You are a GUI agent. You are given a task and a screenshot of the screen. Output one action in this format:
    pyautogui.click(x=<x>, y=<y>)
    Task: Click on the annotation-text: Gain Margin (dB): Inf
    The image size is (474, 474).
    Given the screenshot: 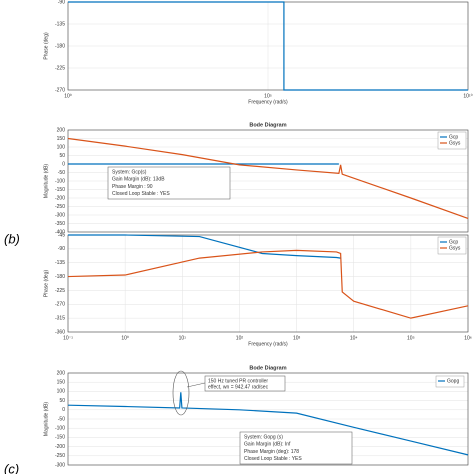 What is the action you would take?
    pyautogui.click(x=267, y=445)
    